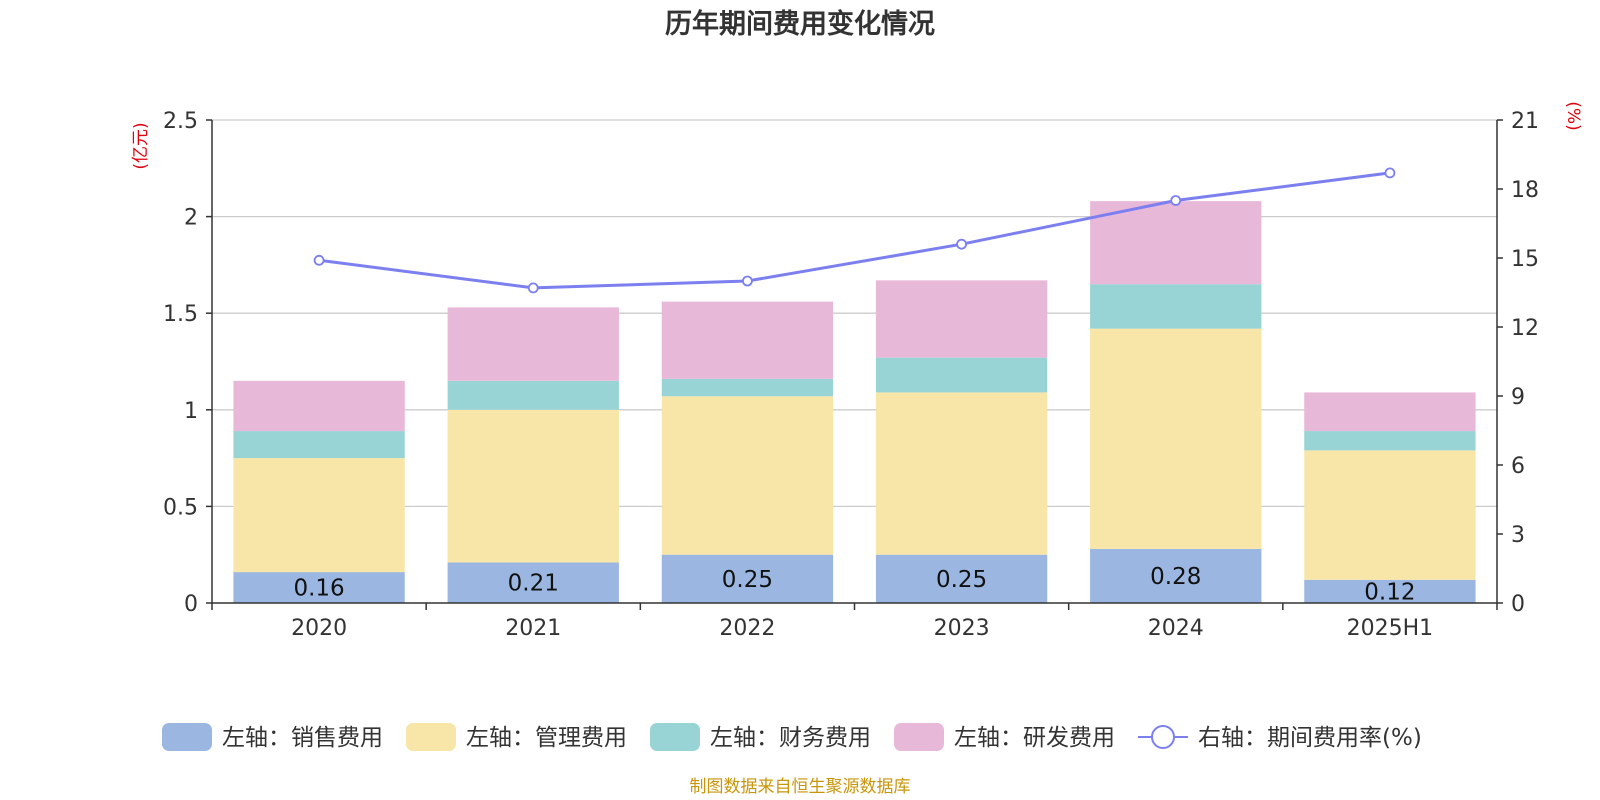 The image size is (1600, 800). I want to click on line-series, so click(854, 230).